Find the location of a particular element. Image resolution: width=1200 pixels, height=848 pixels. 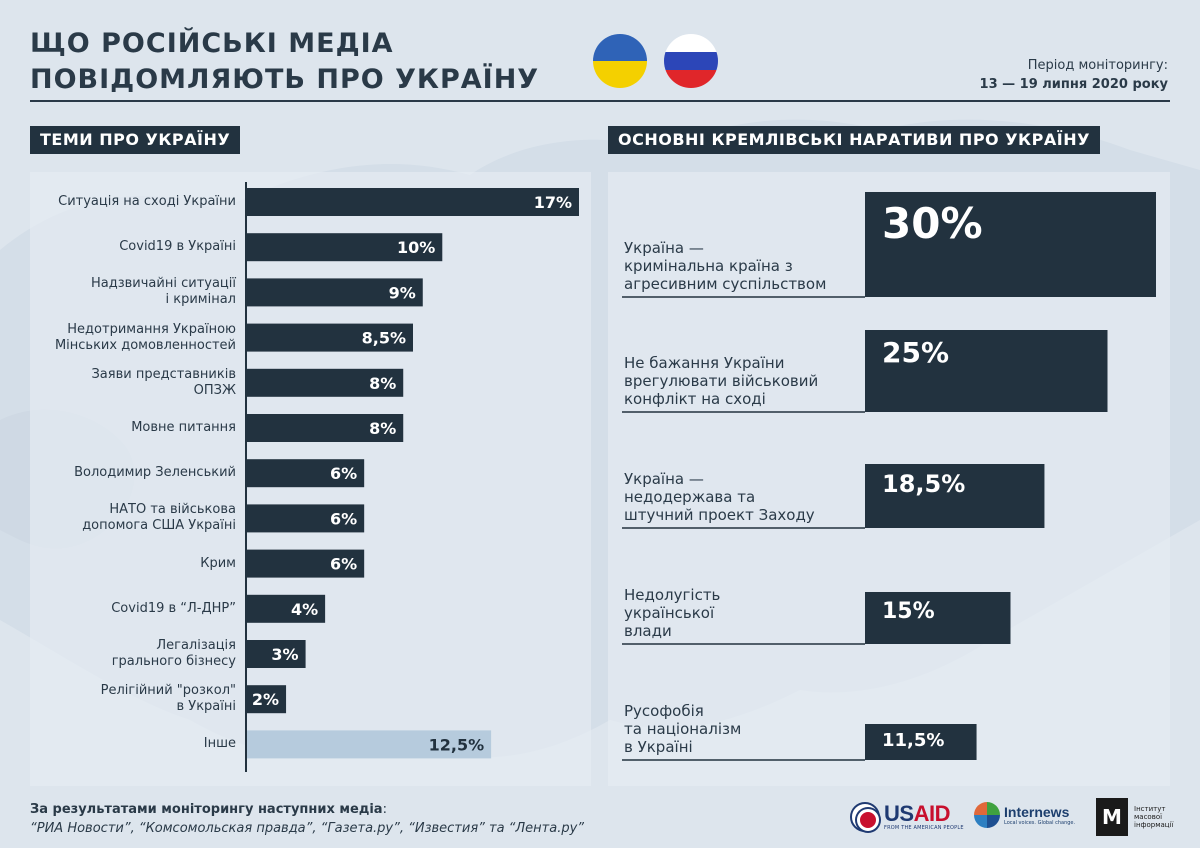

topic-category-label: Легалізація грального бізнесу is located at coordinates (173, 653).